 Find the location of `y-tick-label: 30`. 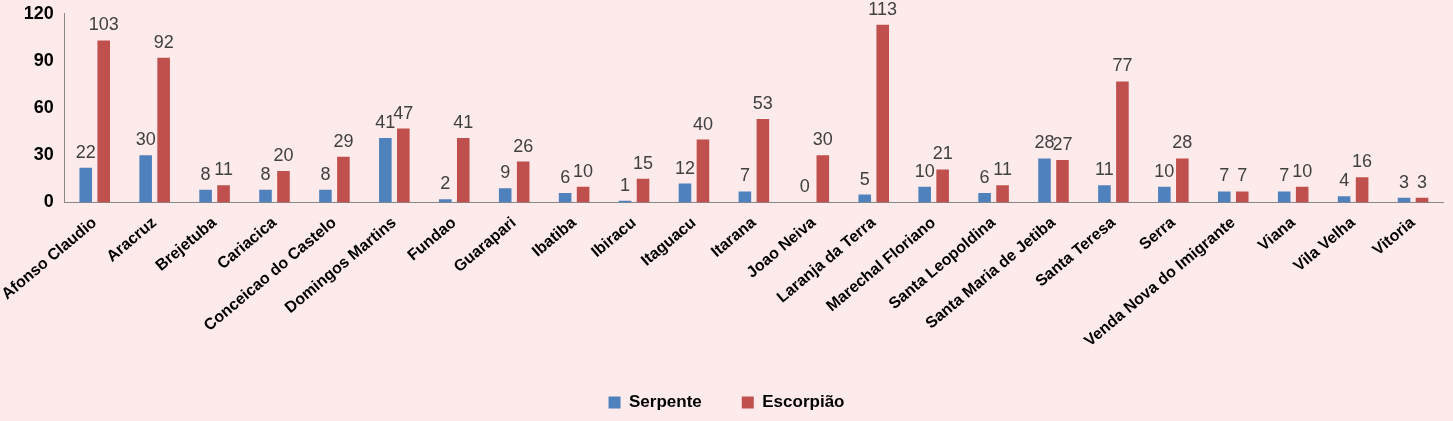

y-tick-label: 30 is located at coordinates (43, 154).